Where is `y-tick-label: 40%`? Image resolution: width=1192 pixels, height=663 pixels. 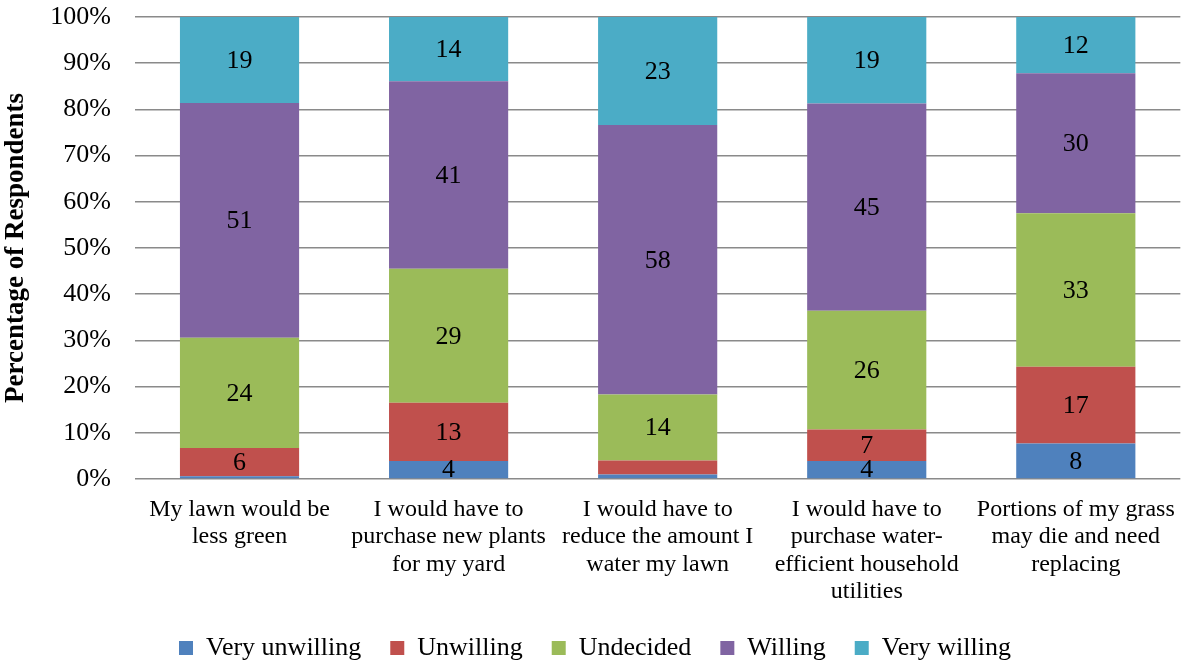
y-tick-label: 40% is located at coordinates (87, 293).